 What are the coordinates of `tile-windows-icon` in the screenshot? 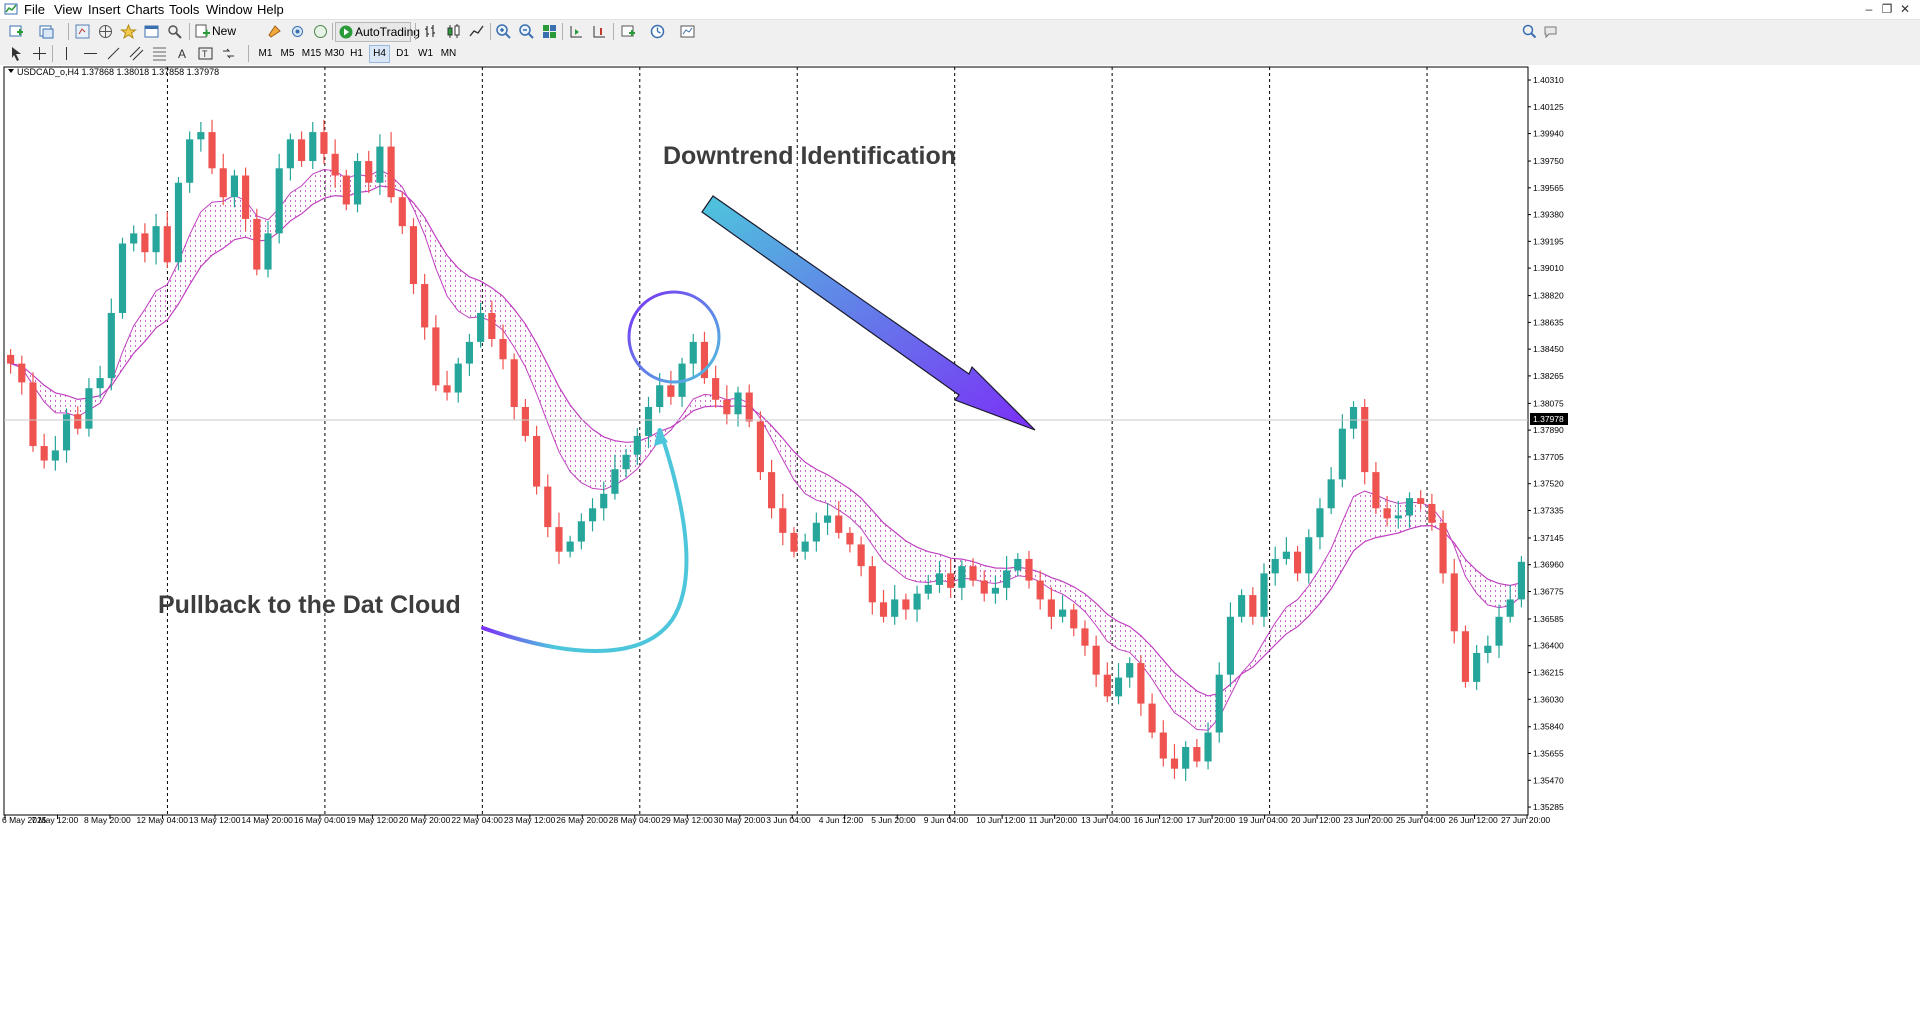 It's located at (549, 31).